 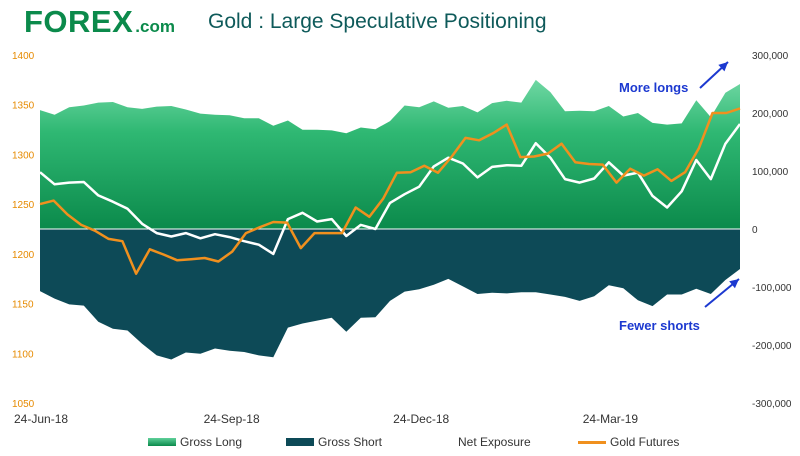 What do you see at coordinates (300, 442) in the screenshot?
I see `legend-swatch-gross-short` at bounding box center [300, 442].